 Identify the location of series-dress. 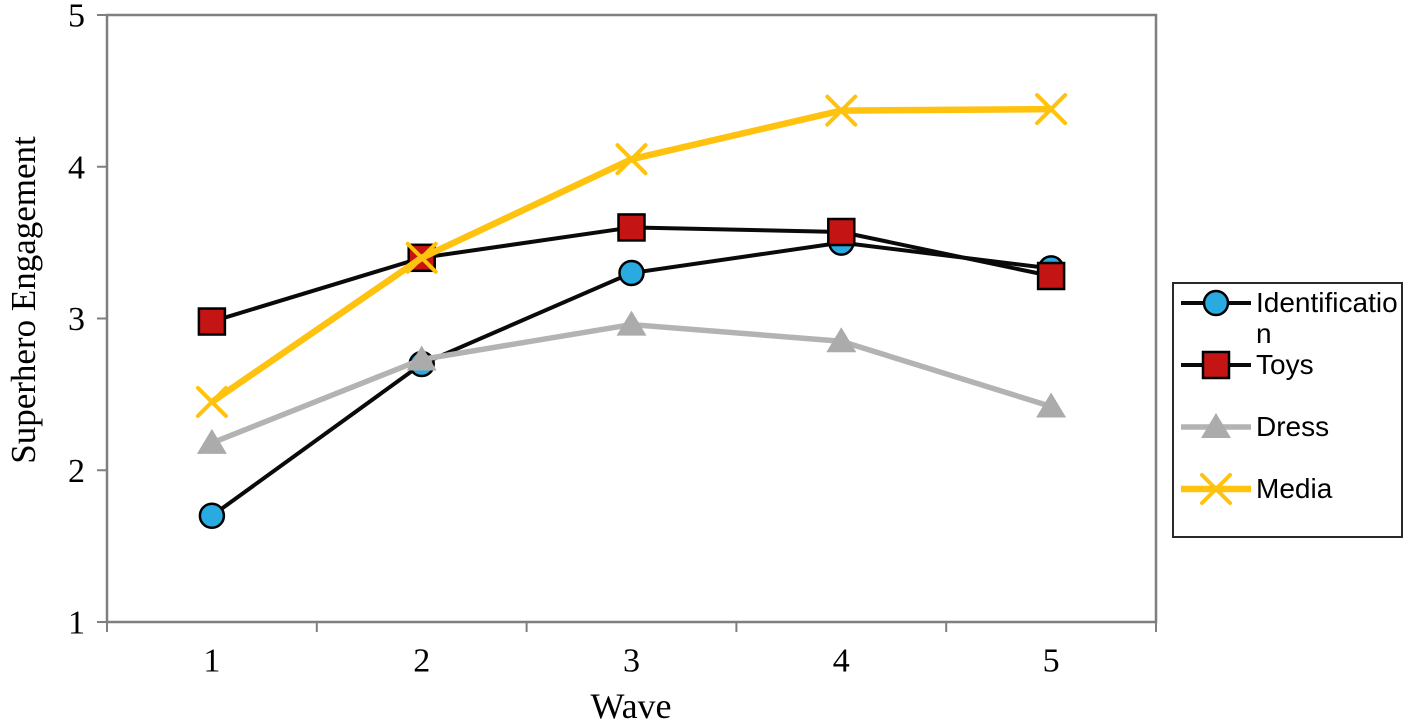
(631, 382).